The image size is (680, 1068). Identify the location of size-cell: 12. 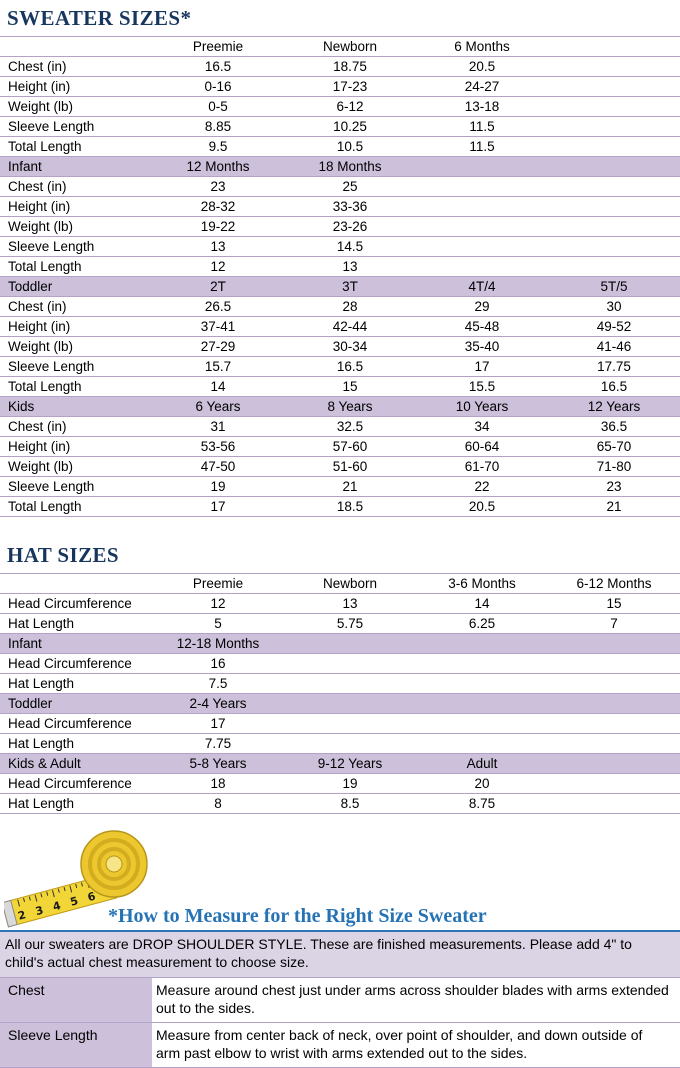
(218, 266).